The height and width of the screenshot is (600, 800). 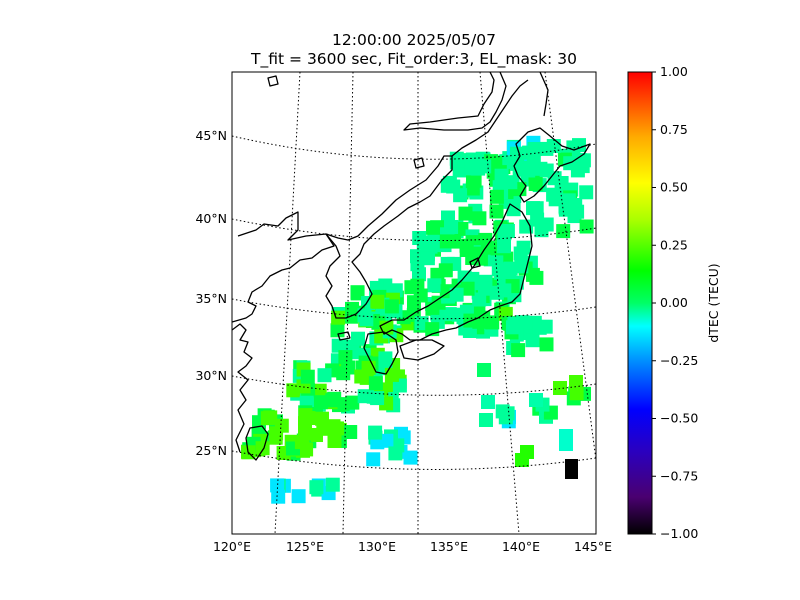 I want to click on colorbar-tick-label: −0.25, so click(x=679, y=360).